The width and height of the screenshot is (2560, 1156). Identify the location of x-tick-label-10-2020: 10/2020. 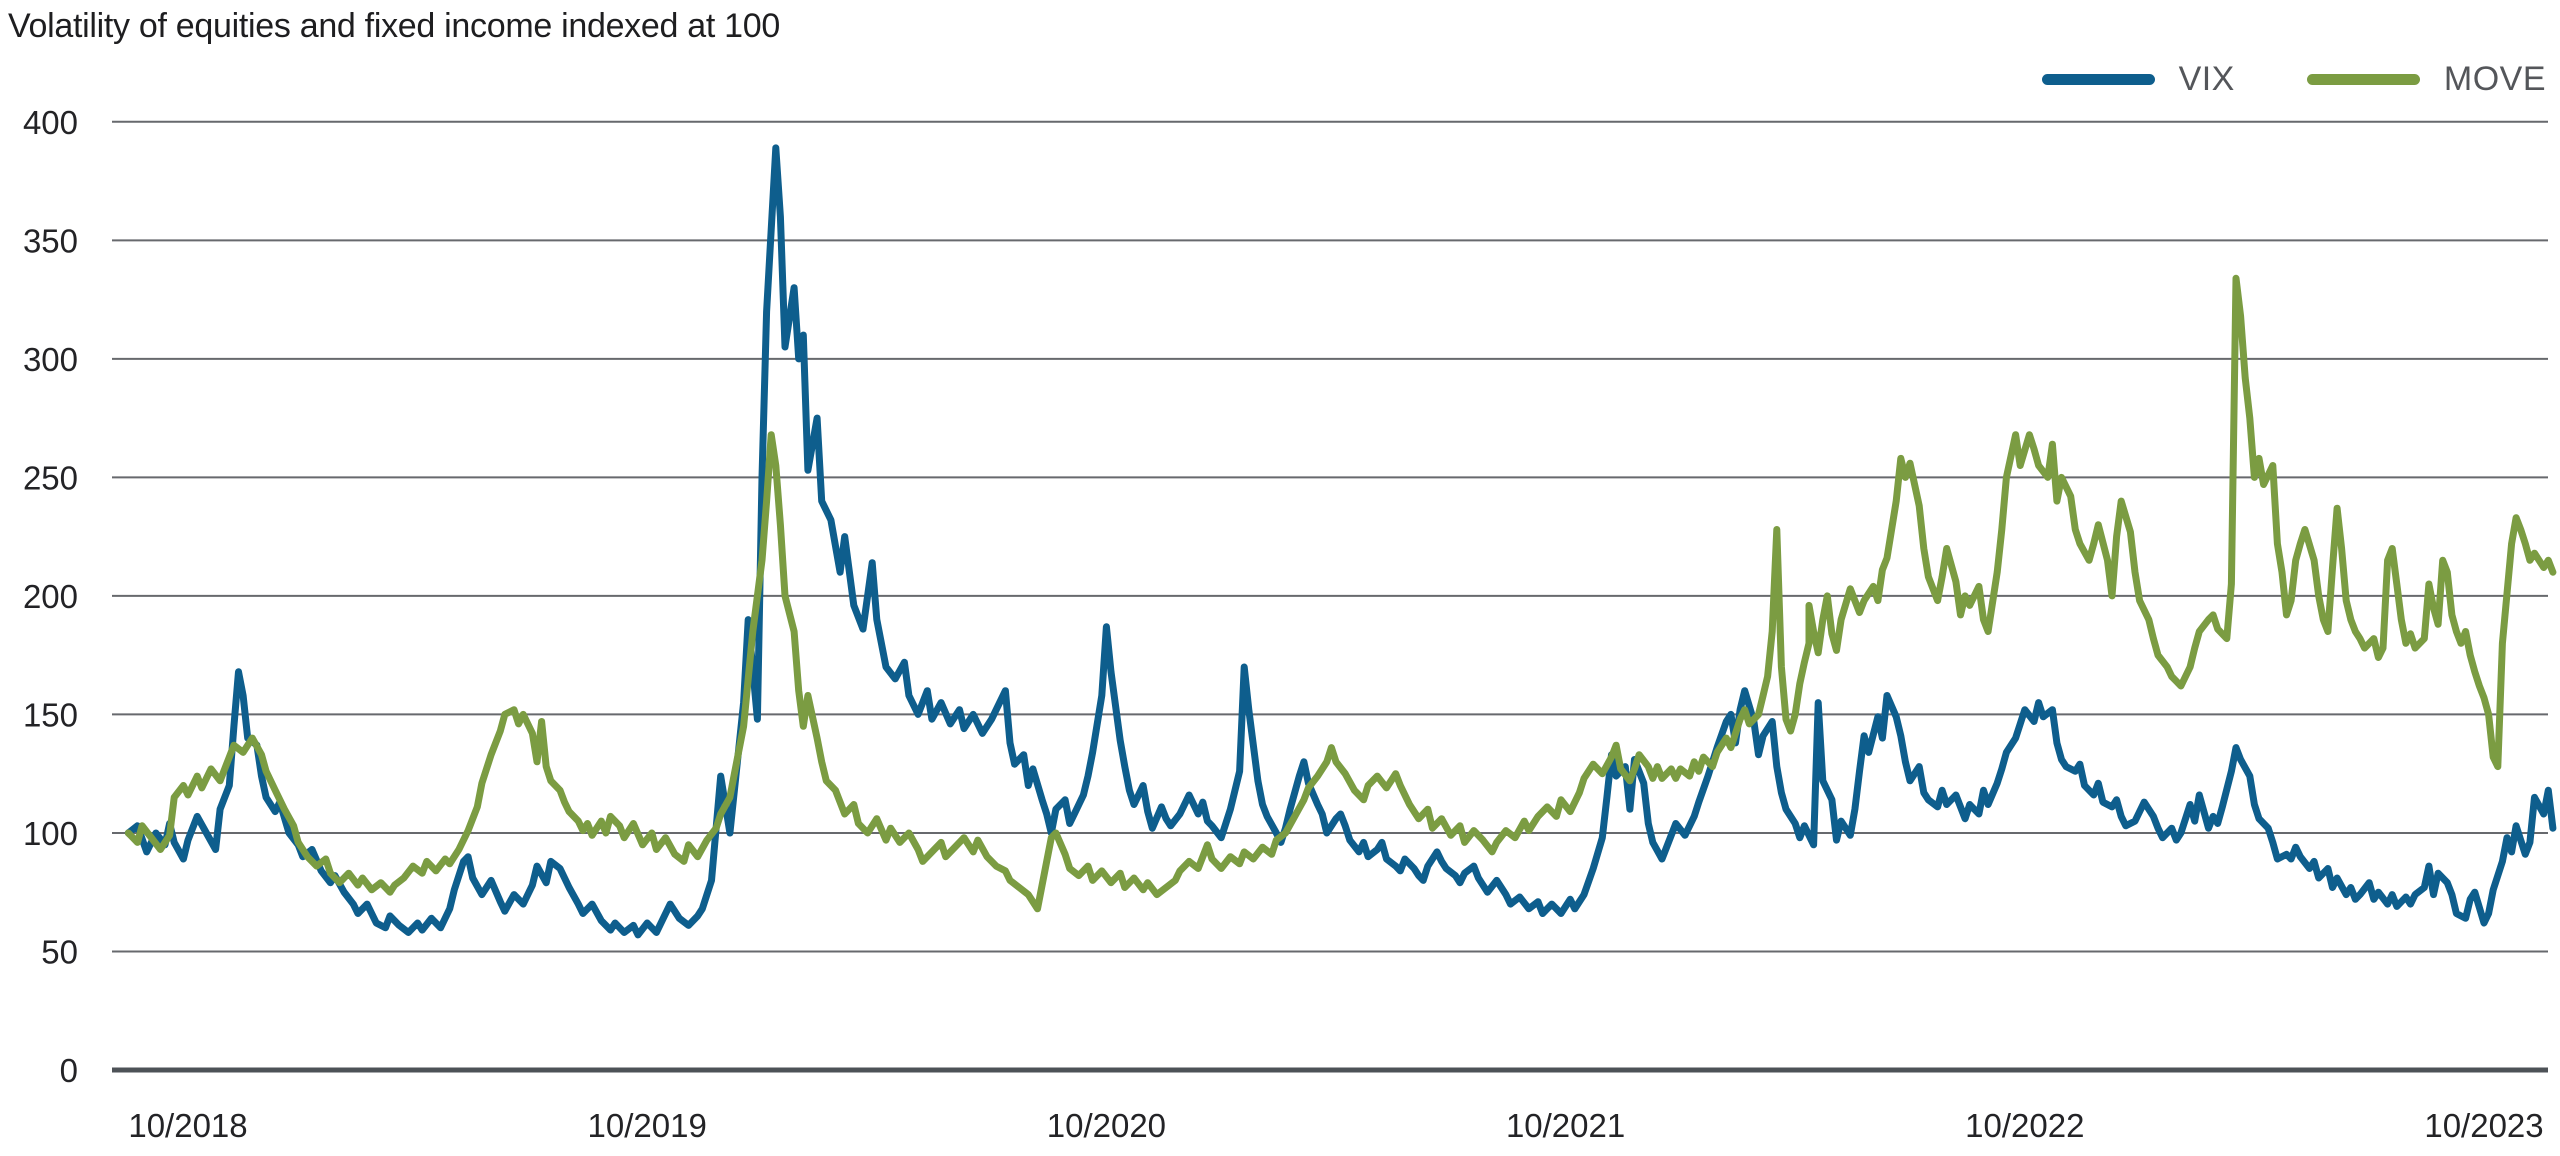
(1106, 1125).